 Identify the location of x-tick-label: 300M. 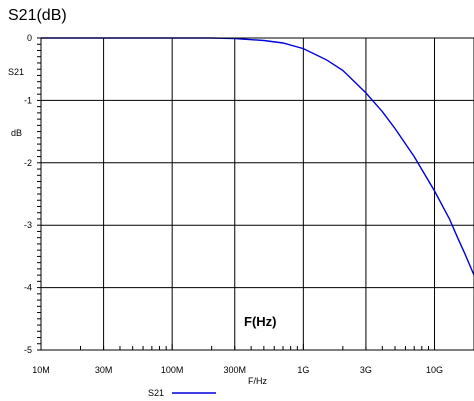
(234, 370).